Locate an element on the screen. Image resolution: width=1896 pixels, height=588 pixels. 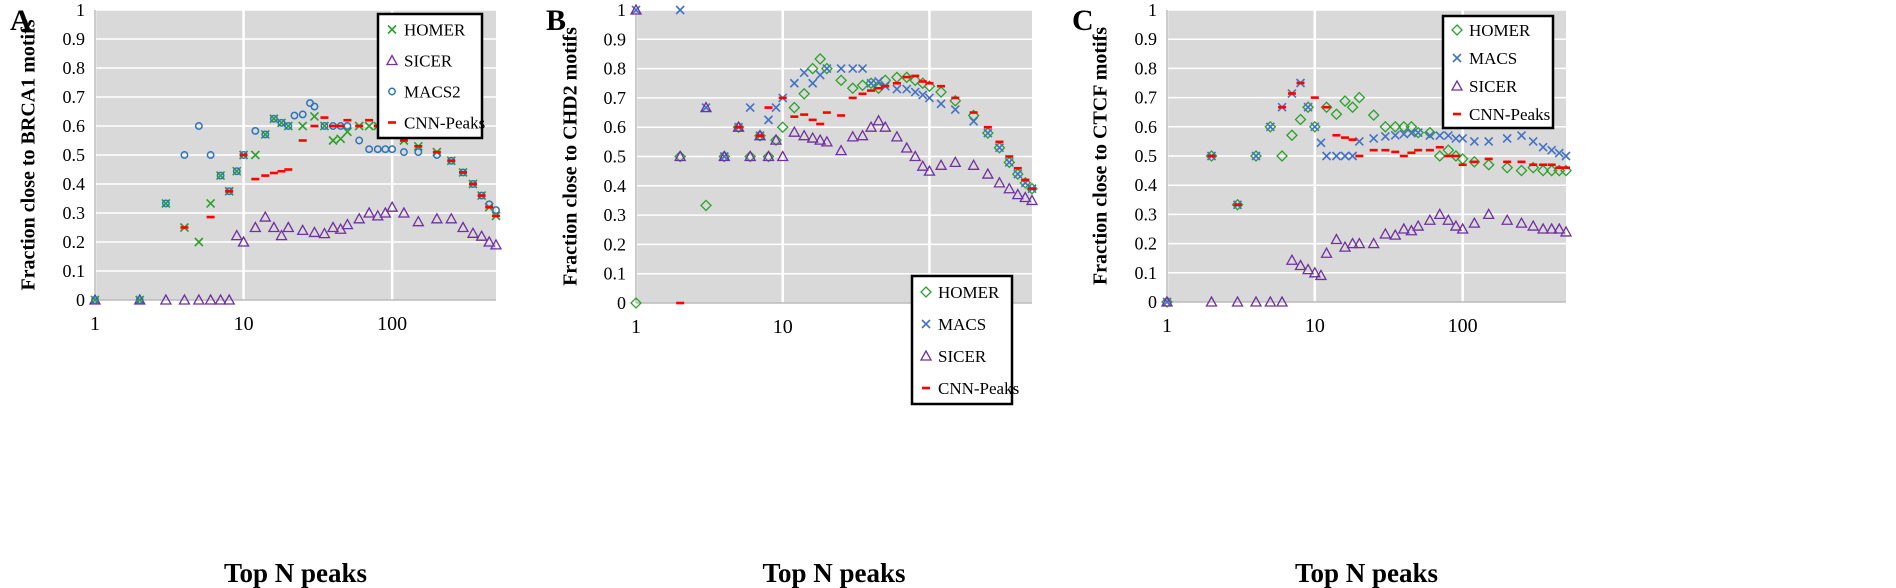
y-tick-label: 0.4 is located at coordinates (1146, 185).